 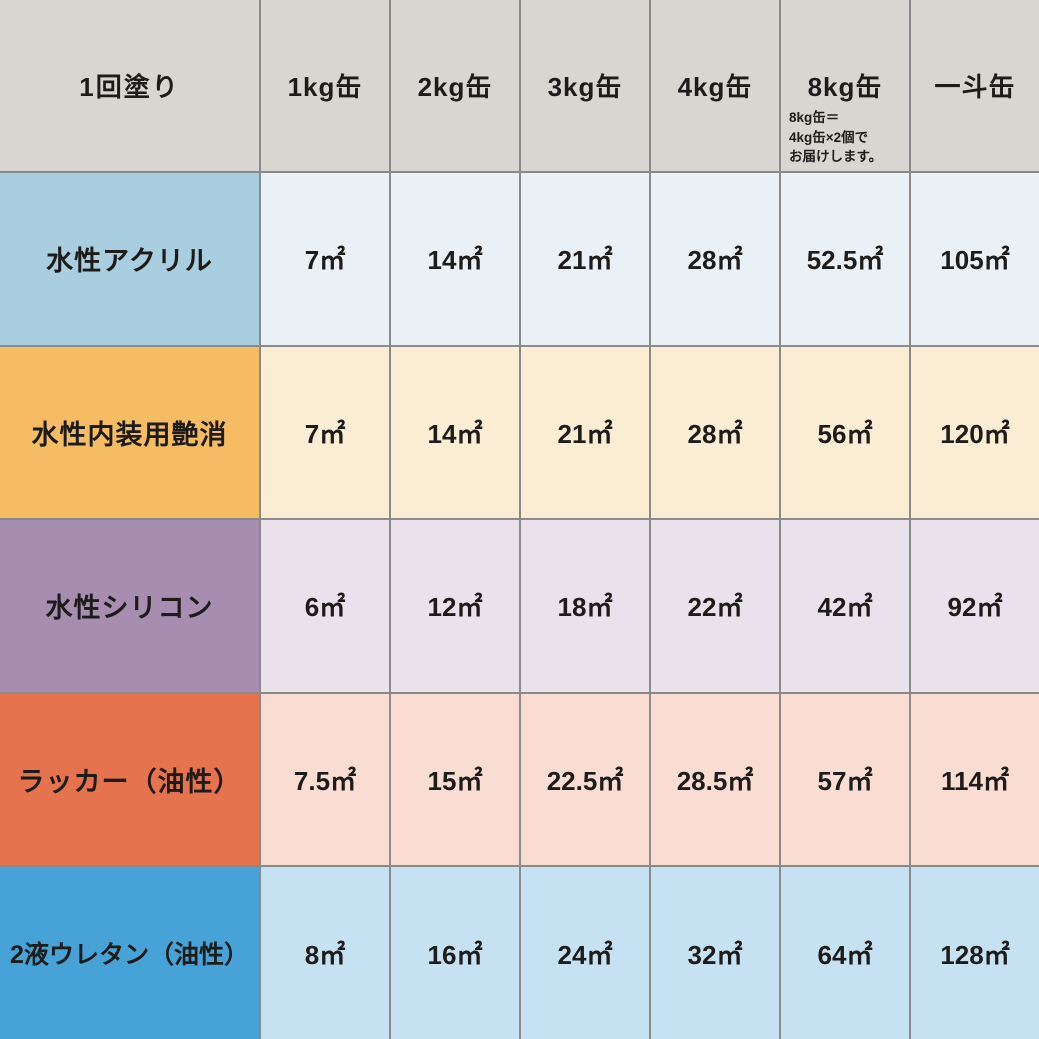 What do you see at coordinates (325, 606) in the screenshot?
I see `coverage-cell: 6㎡` at bounding box center [325, 606].